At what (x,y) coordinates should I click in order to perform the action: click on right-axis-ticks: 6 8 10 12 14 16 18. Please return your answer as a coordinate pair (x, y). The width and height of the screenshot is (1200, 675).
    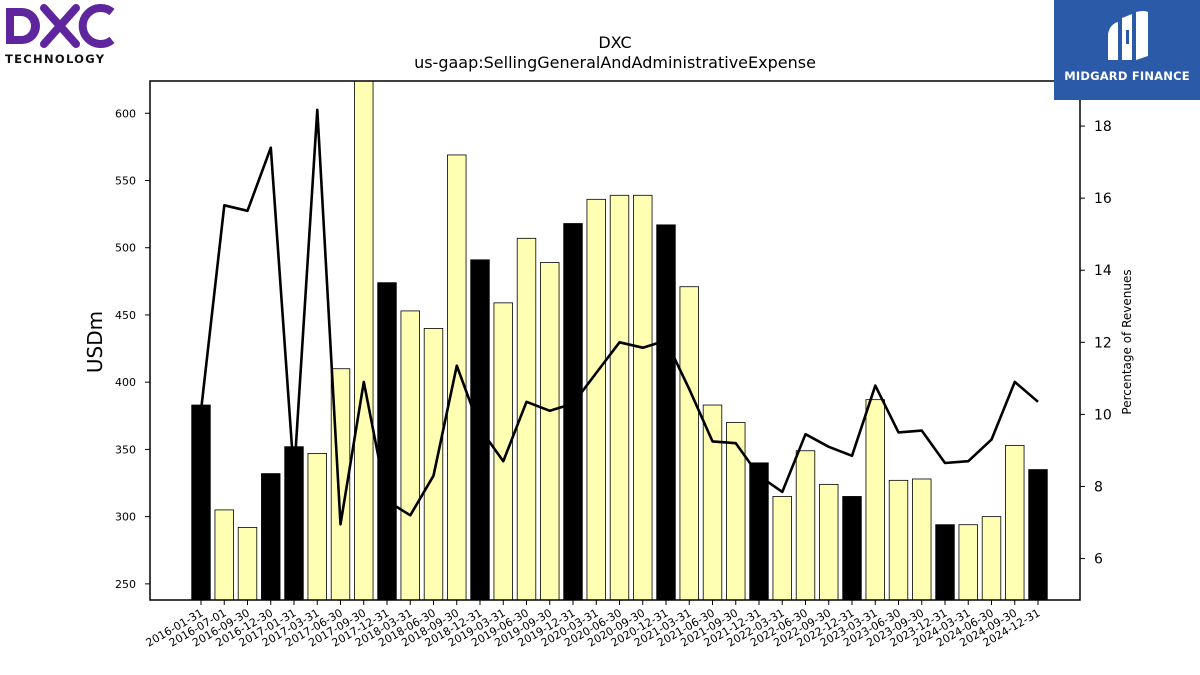
    Looking at the image, I should click on (1096, 343).